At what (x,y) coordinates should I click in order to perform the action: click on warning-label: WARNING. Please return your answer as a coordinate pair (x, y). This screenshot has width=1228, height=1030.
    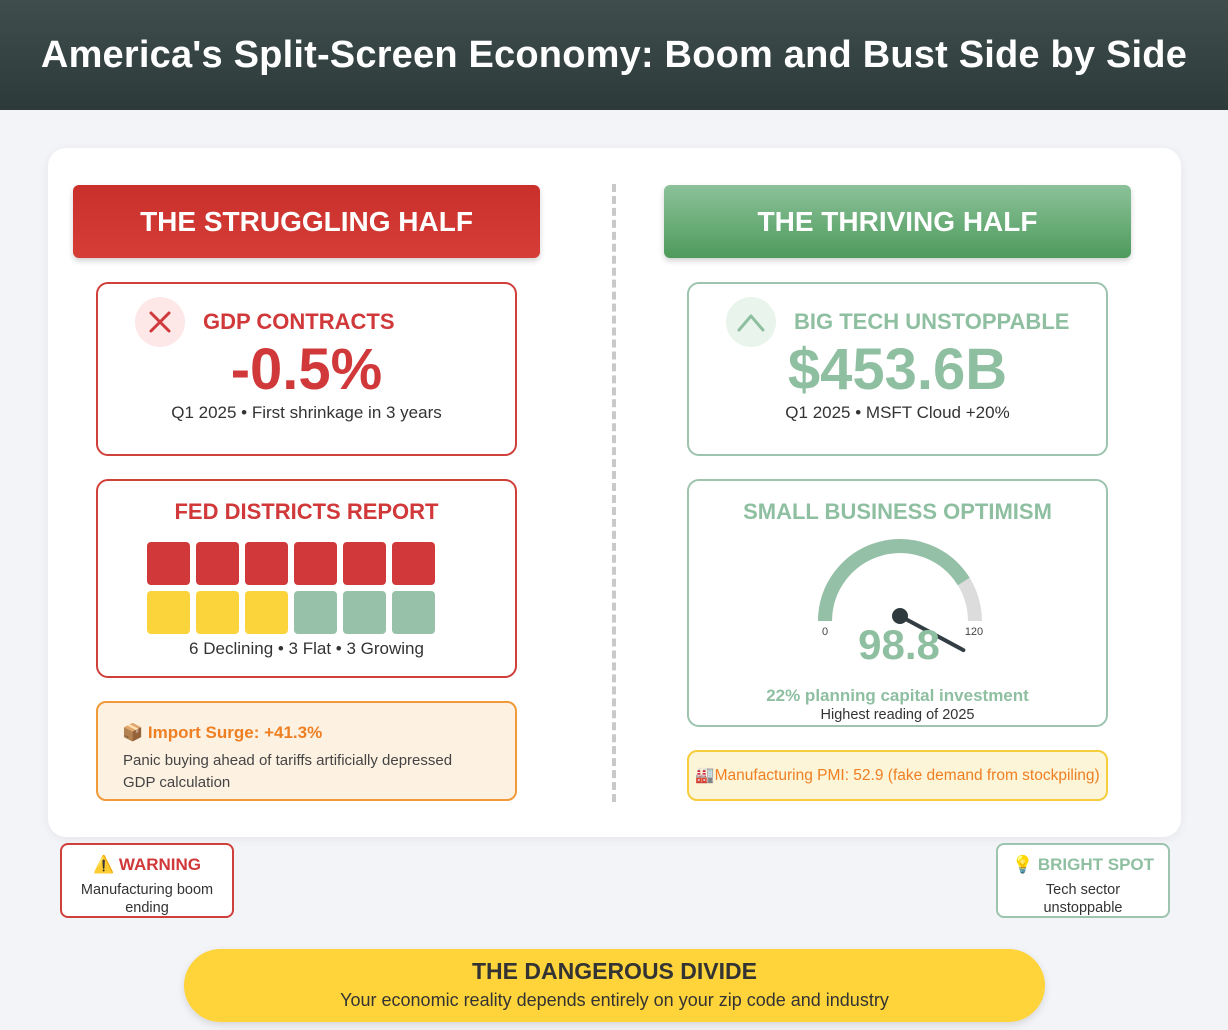
    Looking at the image, I should click on (160, 864).